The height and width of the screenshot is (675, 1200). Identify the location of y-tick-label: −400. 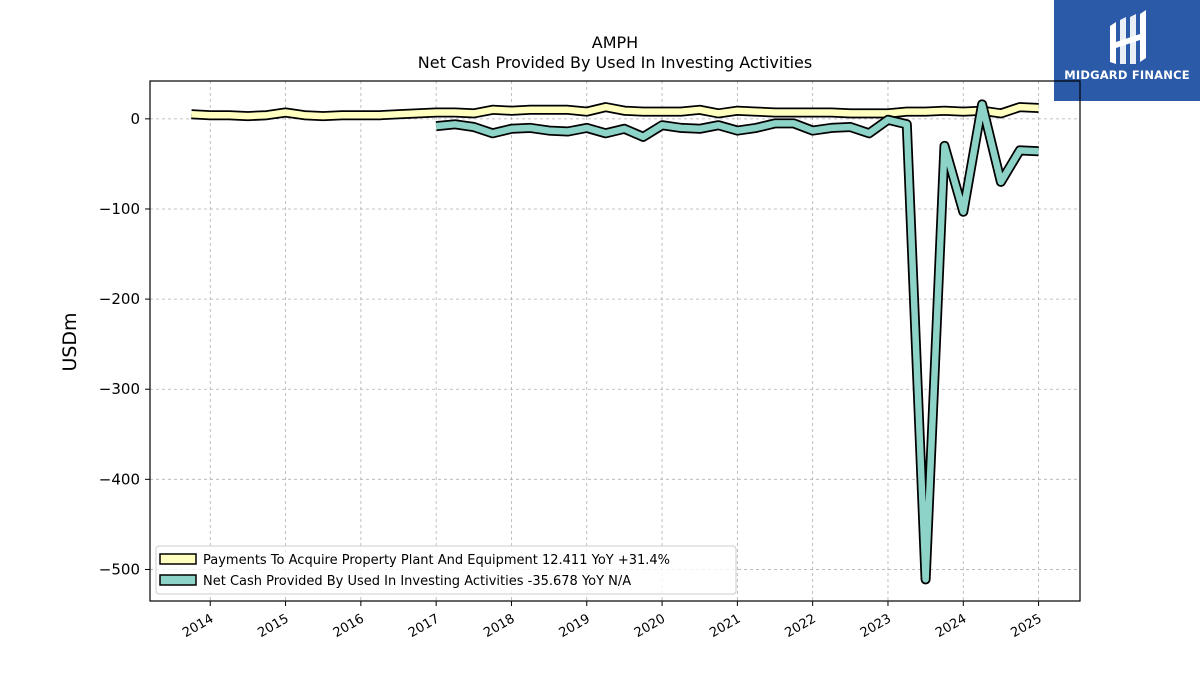
(119, 479).